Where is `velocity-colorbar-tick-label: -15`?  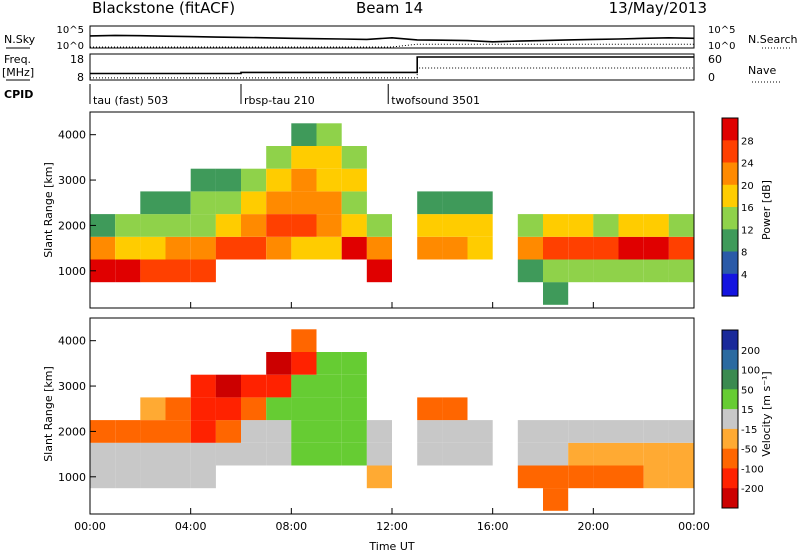 velocity-colorbar-tick-label: -15 is located at coordinates (749, 430).